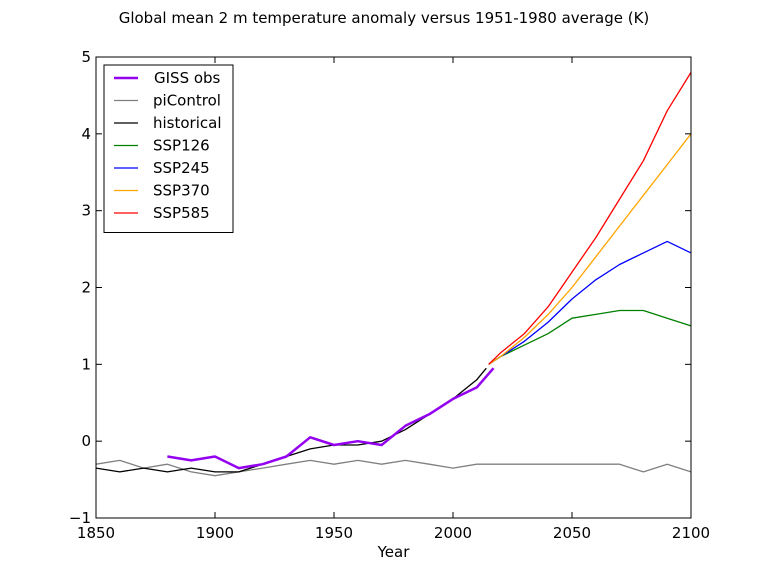 The height and width of the screenshot is (576, 768). I want to click on series-line-ssp585, so click(590, 218).